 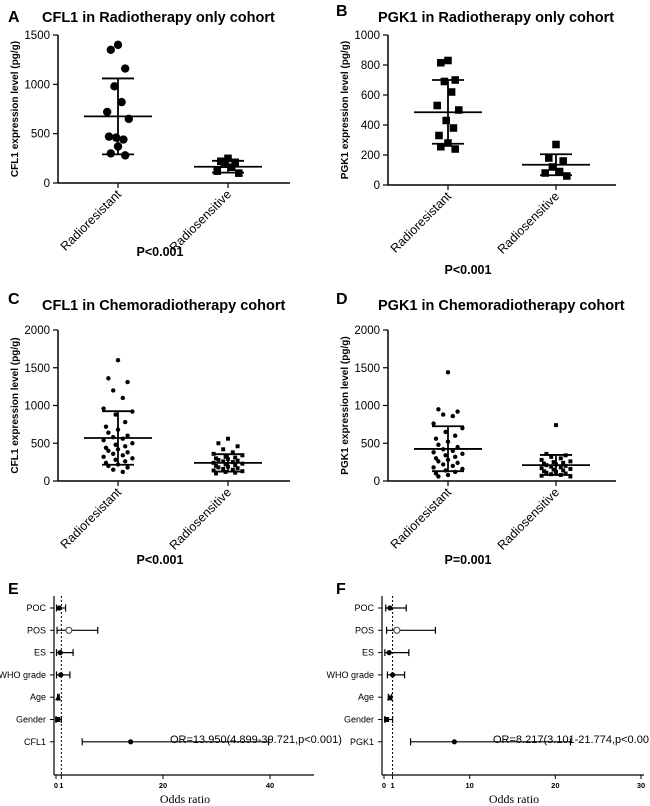 I want to click on y-tick-label: 1000, so click(x=37, y=407).